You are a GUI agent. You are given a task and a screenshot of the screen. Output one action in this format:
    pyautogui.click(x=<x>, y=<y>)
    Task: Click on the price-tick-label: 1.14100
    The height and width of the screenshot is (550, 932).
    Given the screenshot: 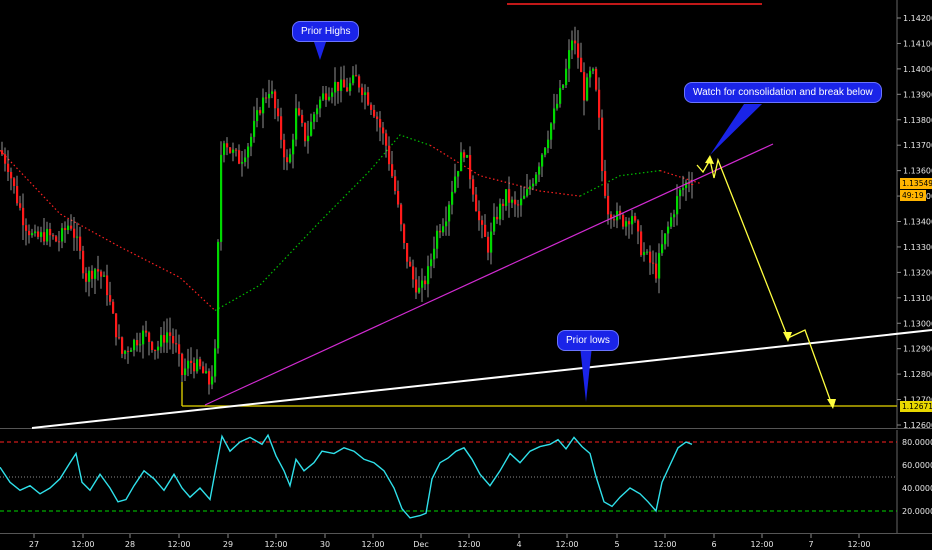 What is the action you would take?
    pyautogui.click(x=917, y=43)
    